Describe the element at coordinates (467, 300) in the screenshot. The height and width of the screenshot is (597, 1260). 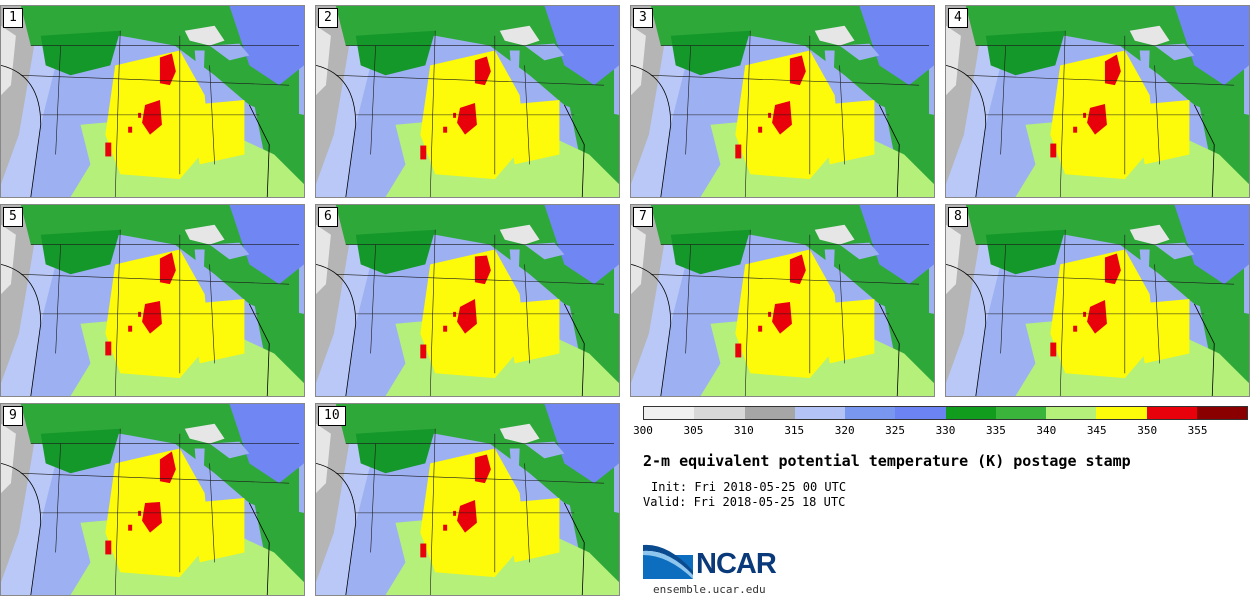
I see `postage-stamp-panel: 6` at that location.